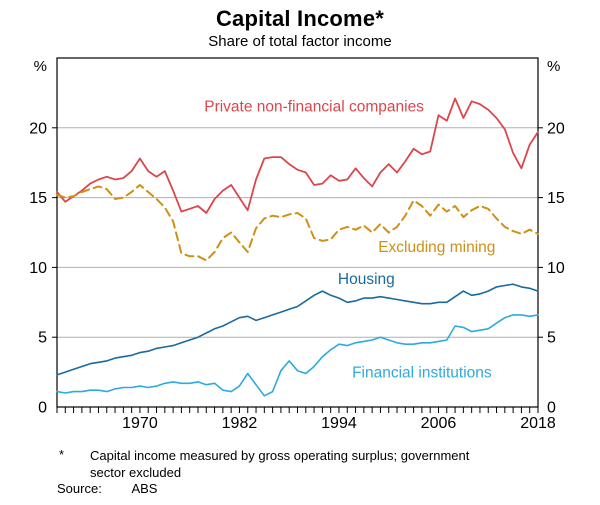  I want to click on chart-subtitle: Share of total factor income, so click(300, 41).